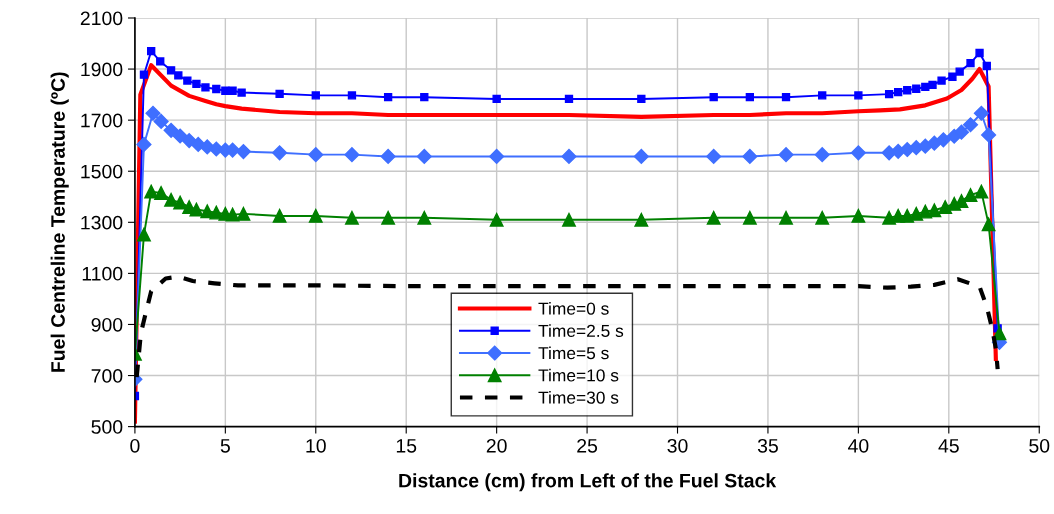 This screenshot has width=1054, height=514. Describe the element at coordinates (225, 446) in the screenshot. I see `x-tick-label: 5` at that location.